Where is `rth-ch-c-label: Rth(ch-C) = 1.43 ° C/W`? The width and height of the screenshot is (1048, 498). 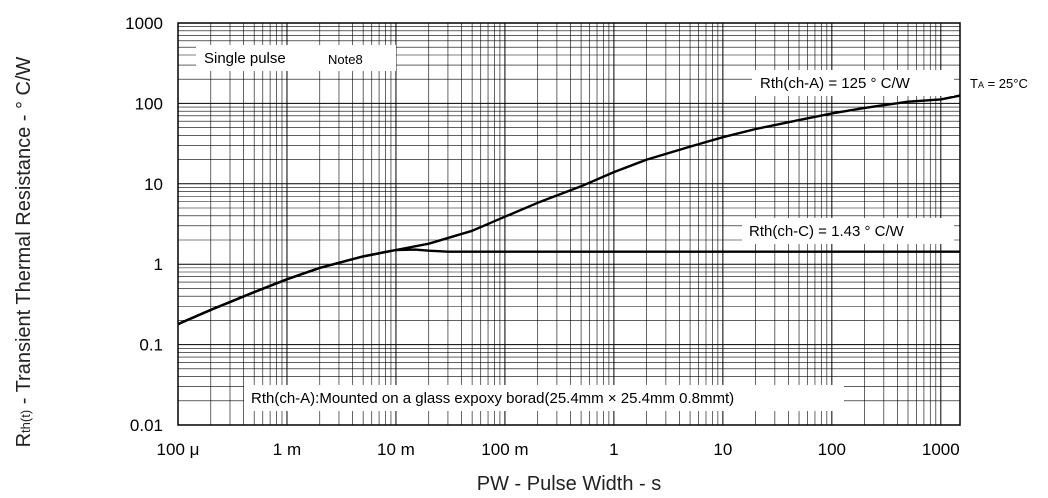
rth-ch-c-label: Rth(ch-C) = 1.43 ° C/W is located at coordinates (827, 231).